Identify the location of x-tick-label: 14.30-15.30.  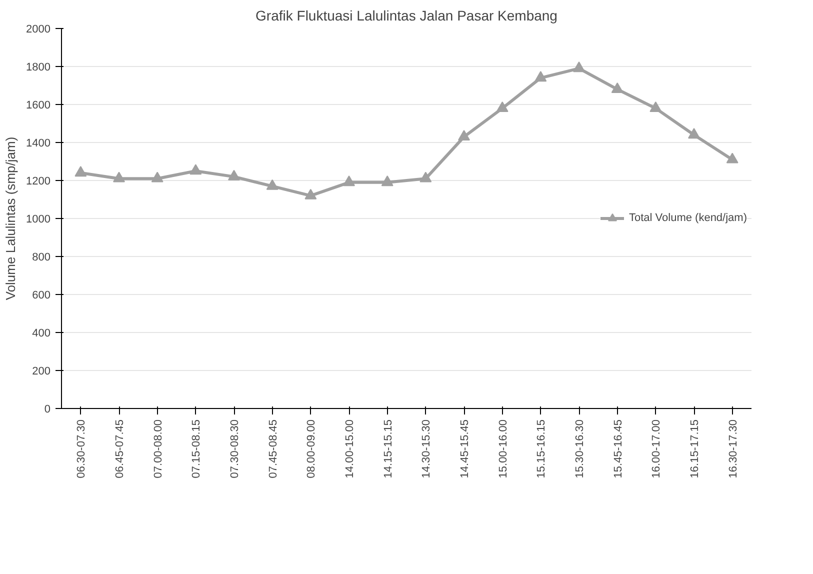
(426, 449).